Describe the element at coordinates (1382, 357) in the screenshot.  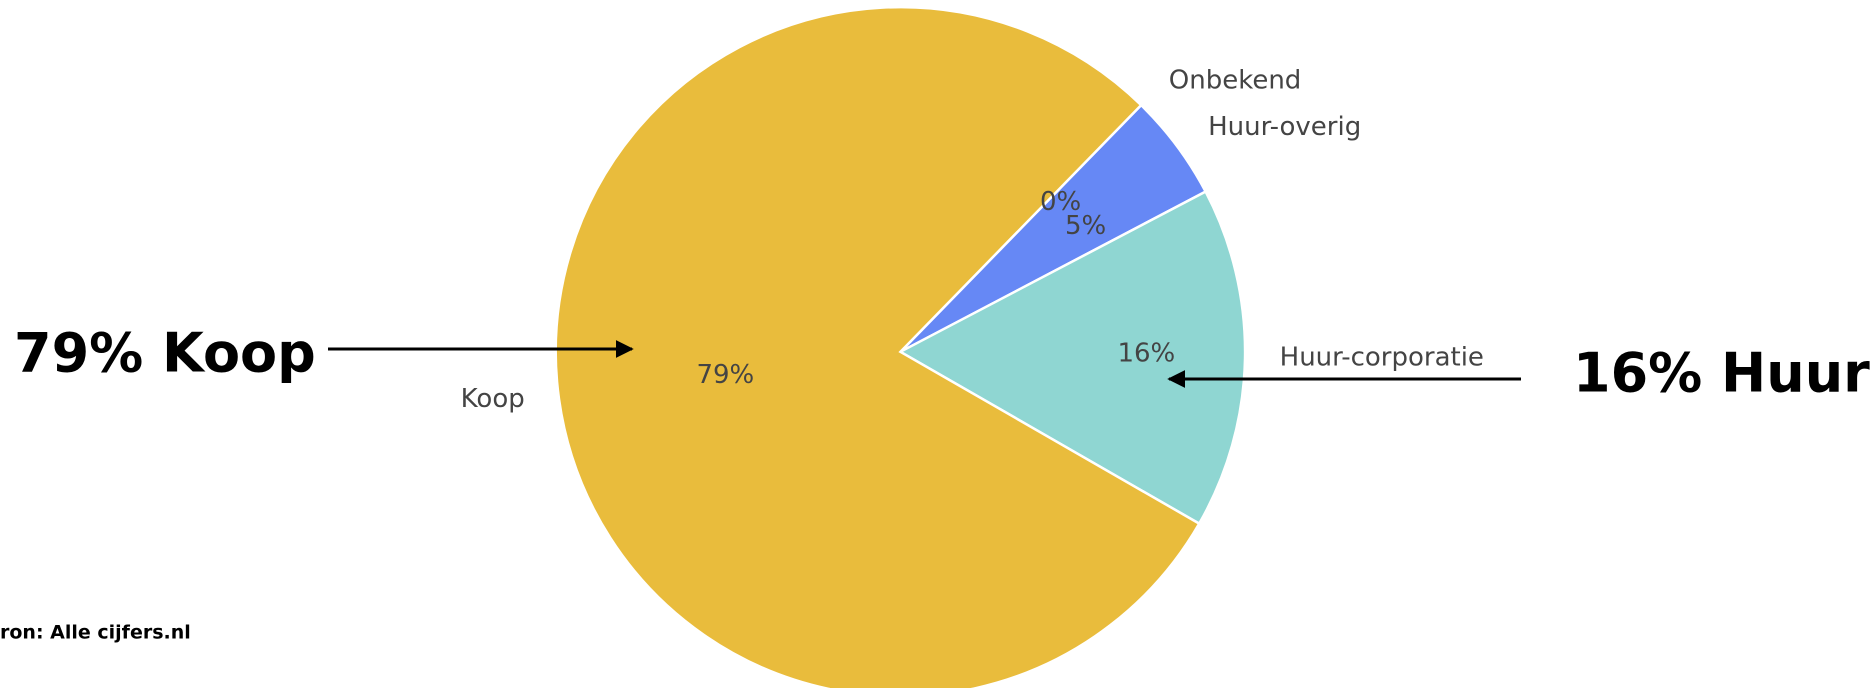
I see `category-label: Huur-corporatie` at that location.